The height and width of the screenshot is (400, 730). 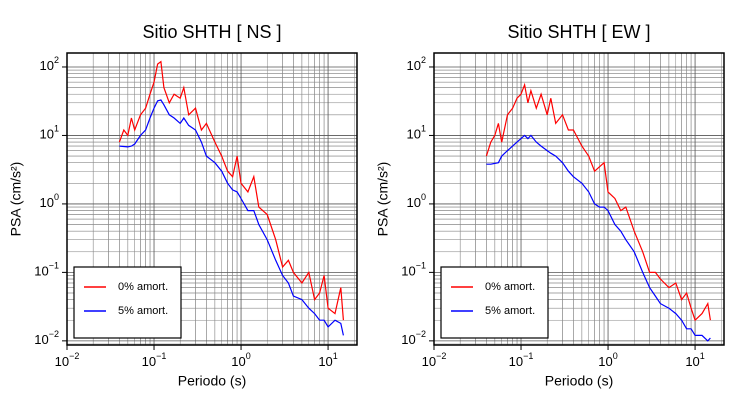 I want to click on chart-title: Sitio SHTH [ NS ], so click(x=211, y=32).